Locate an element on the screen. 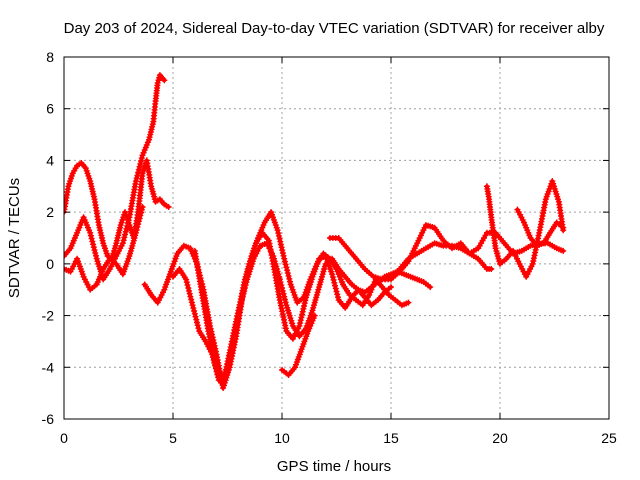 The height and width of the screenshot is (480, 640). y-tick-label: -4 is located at coordinates (48, 367).